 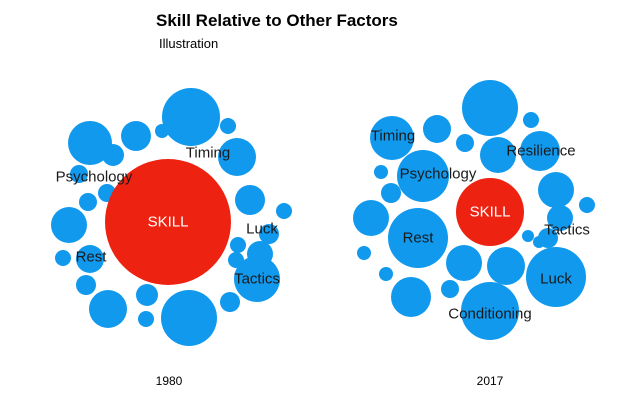 I want to click on factor-label-resilience: Resilience, so click(x=540, y=151).